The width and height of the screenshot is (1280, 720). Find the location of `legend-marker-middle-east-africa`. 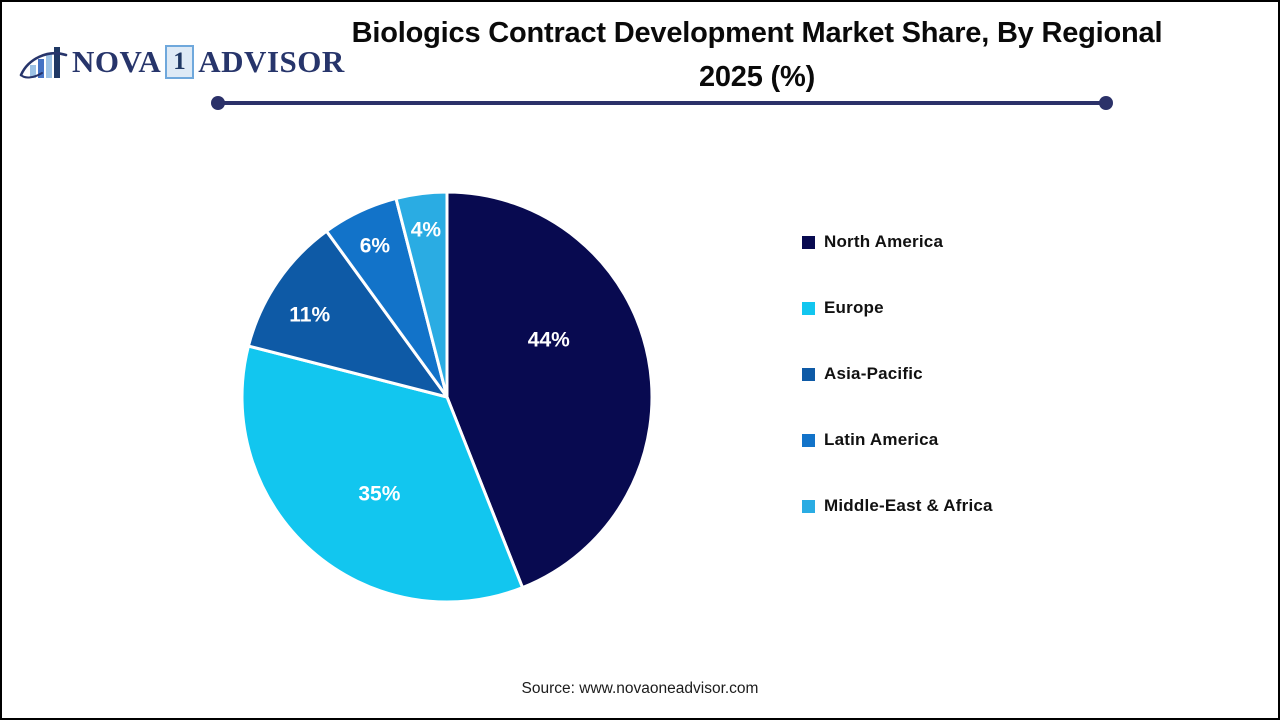

legend-marker-middle-east-africa is located at coordinates (808, 506).